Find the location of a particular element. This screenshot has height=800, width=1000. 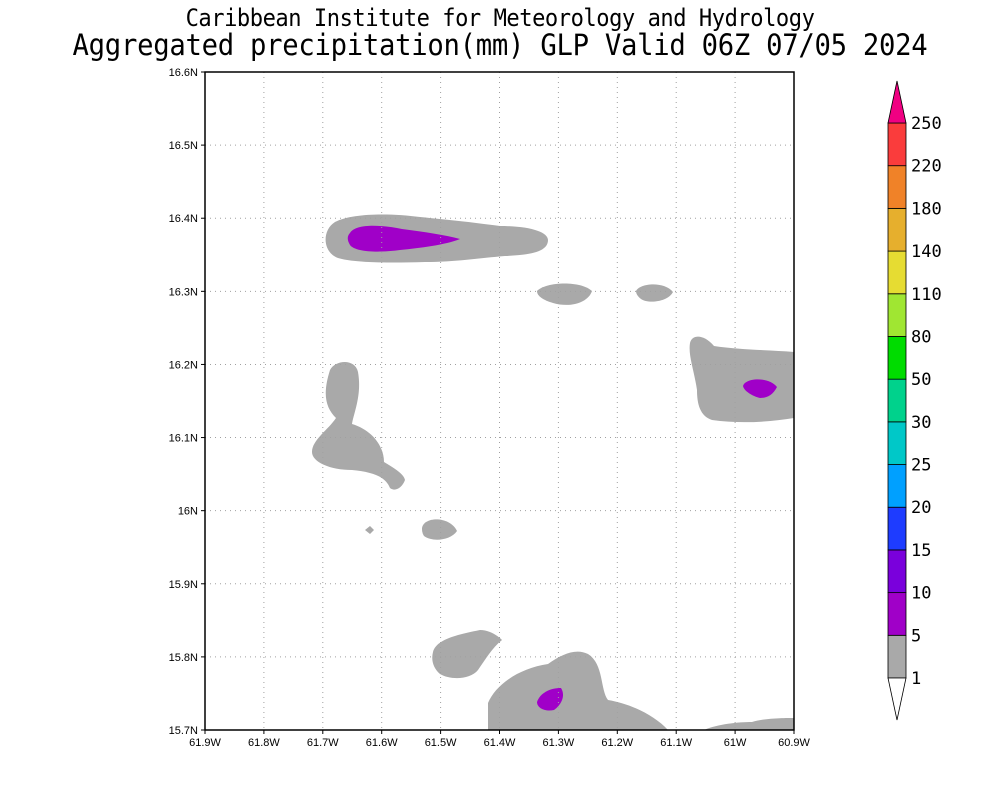

rain-core-east is located at coordinates (760, 388).